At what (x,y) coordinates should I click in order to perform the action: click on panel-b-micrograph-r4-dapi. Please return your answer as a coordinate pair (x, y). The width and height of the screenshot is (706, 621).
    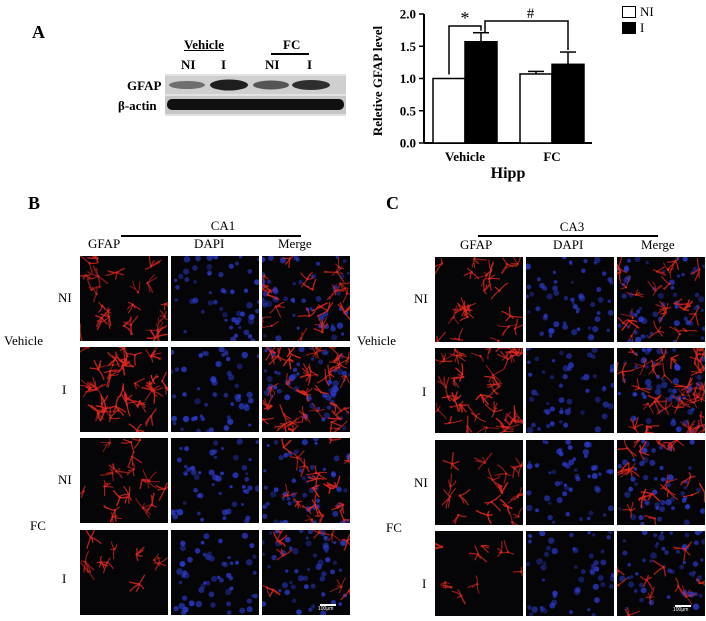
    Looking at the image, I should click on (215, 572).